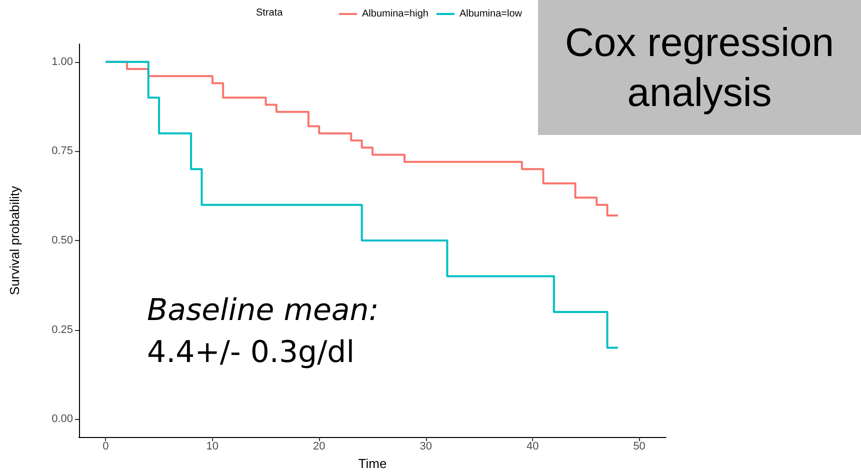 The image size is (861, 475). What do you see at coordinates (395, 14) in the screenshot?
I see `legend-label: Albumina=high` at bounding box center [395, 14].